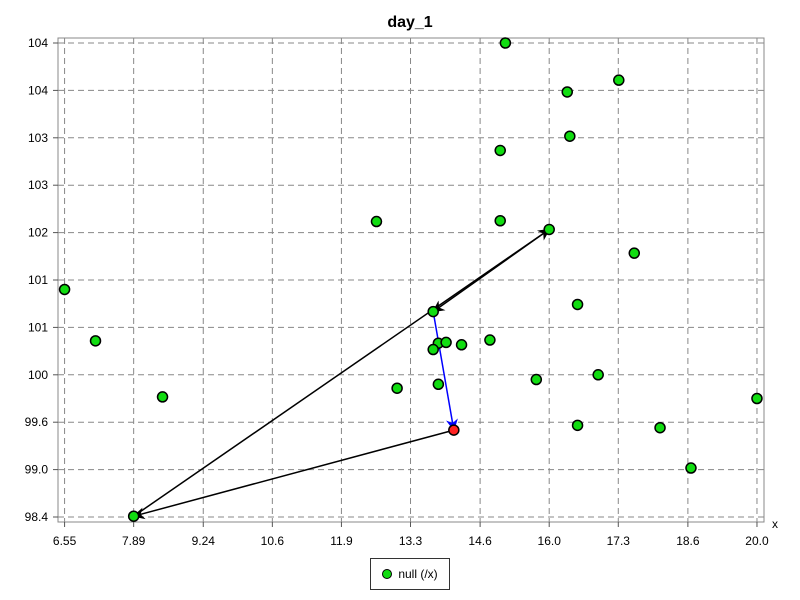 The image size is (800, 600). I want to click on y-tick-label: 99.0, so click(37, 470).